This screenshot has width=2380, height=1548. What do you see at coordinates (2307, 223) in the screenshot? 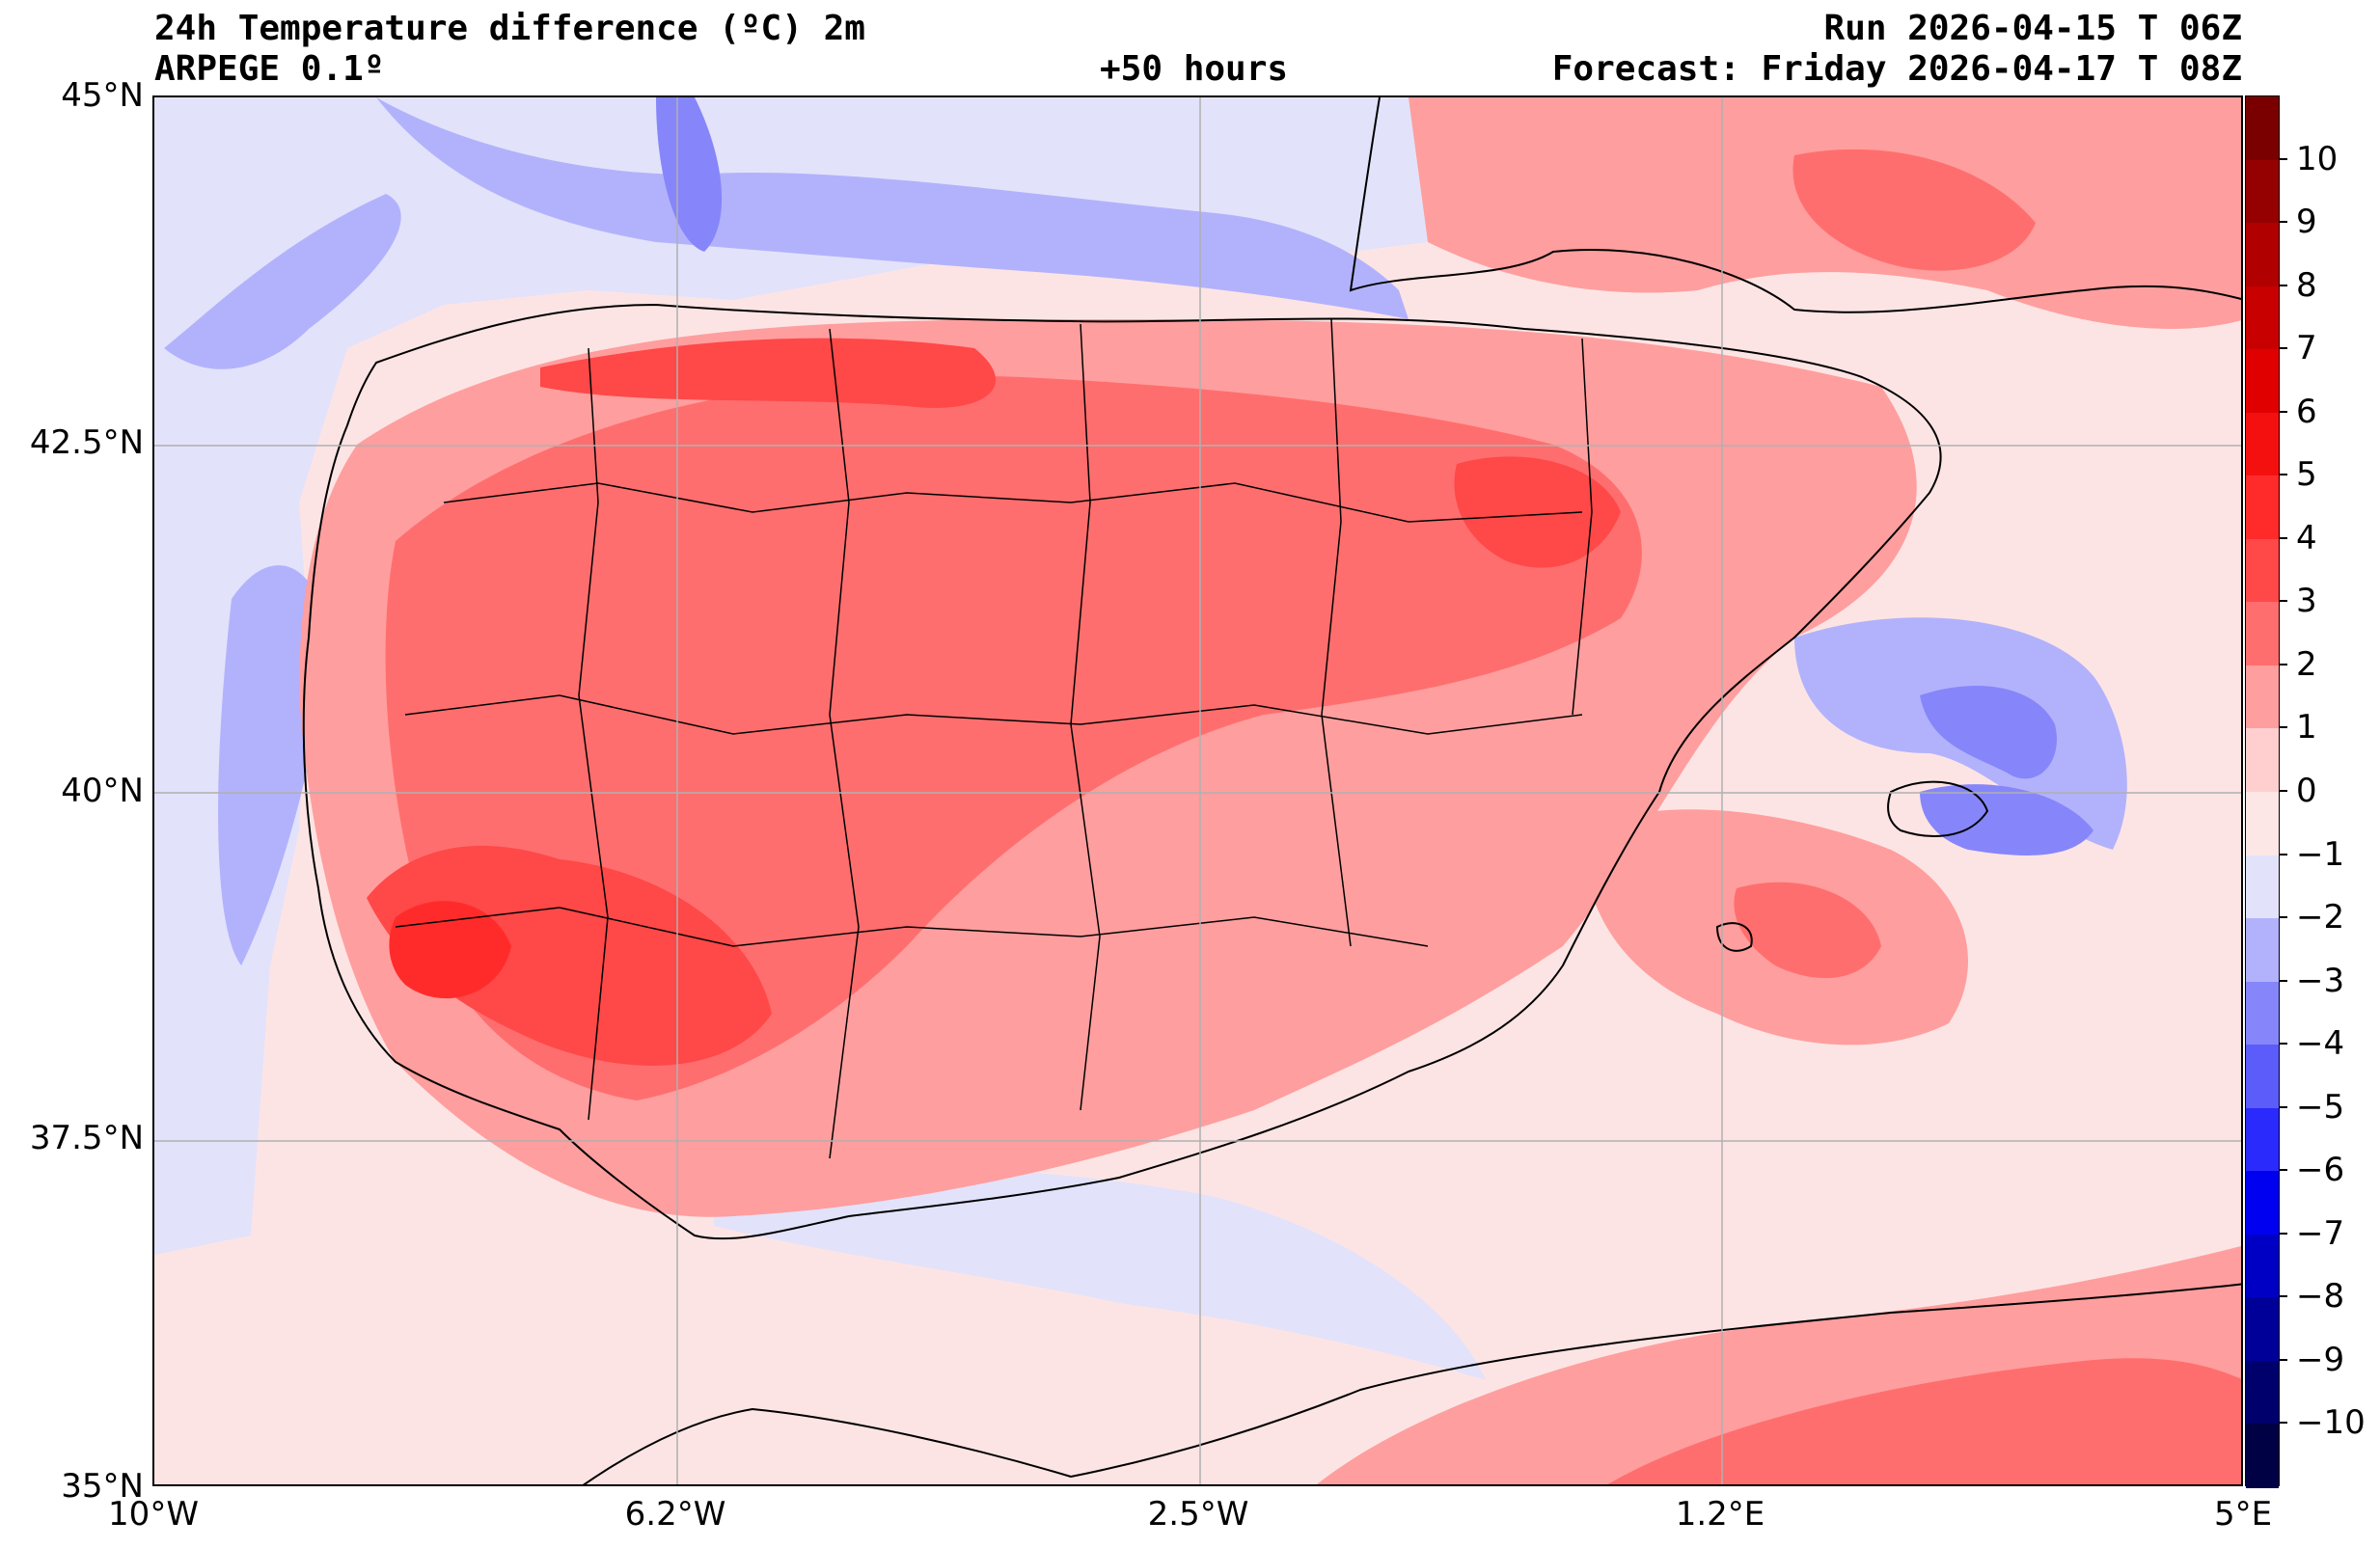
I see `colorbar-label: 9` at bounding box center [2307, 223].